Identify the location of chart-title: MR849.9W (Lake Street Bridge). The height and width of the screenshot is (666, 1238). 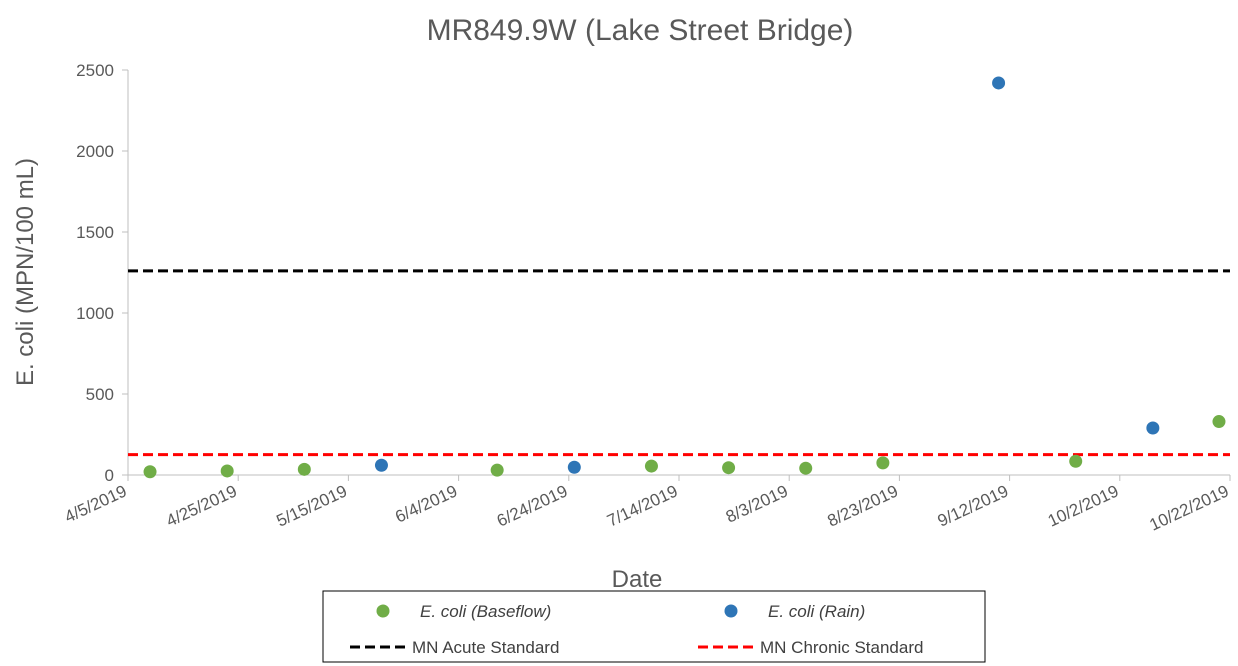
(640, 30).